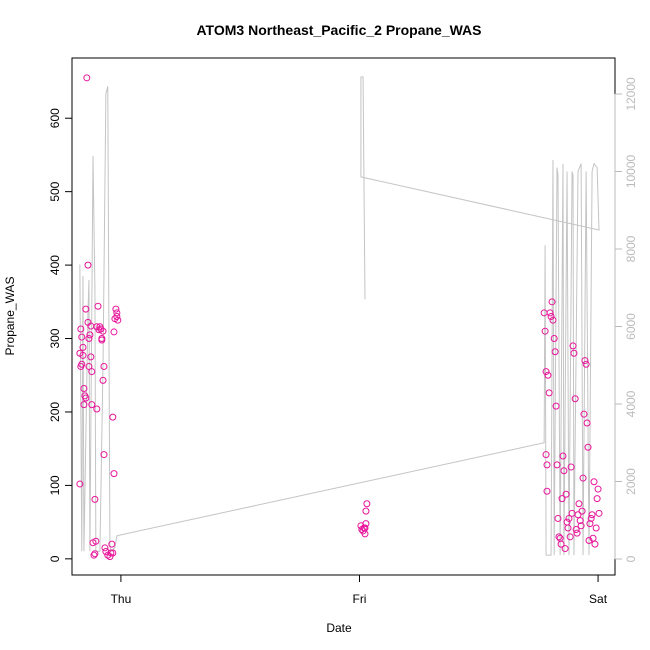 The width and height of the screenshot is (650, 650). What do you see at coordinates (55, 118) in the screenshot?
I see `y-tick-label: 600` at bounding box center [55, 118].